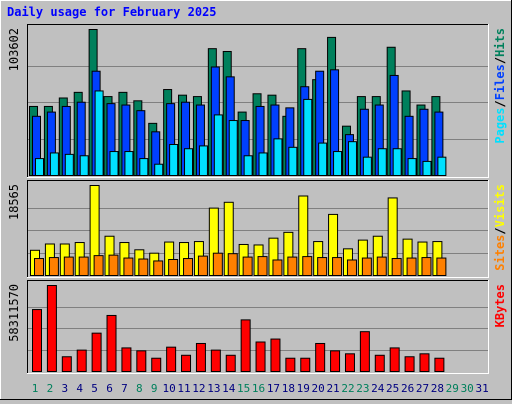  I want to click on x-tick-label-day-15: 15, so click(243, 388).